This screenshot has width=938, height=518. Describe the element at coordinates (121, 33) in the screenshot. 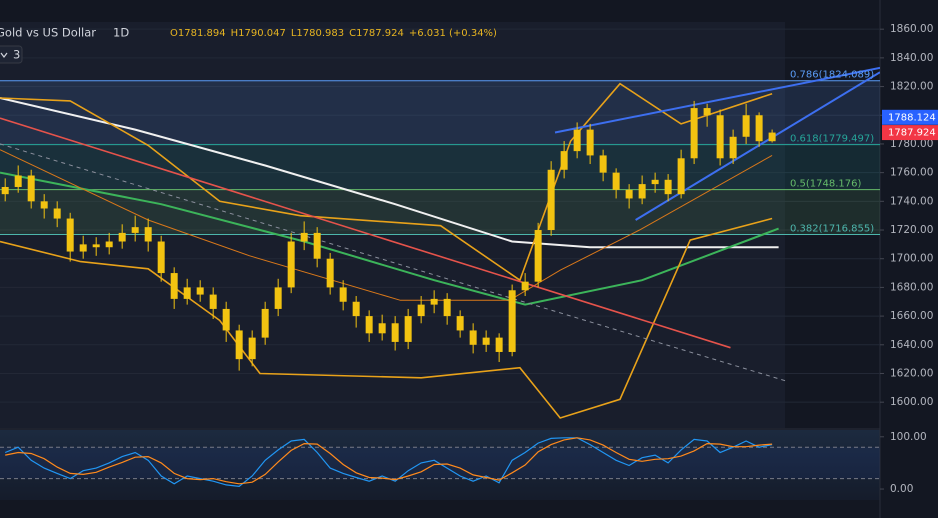

I see `interval: 1D` at that location.